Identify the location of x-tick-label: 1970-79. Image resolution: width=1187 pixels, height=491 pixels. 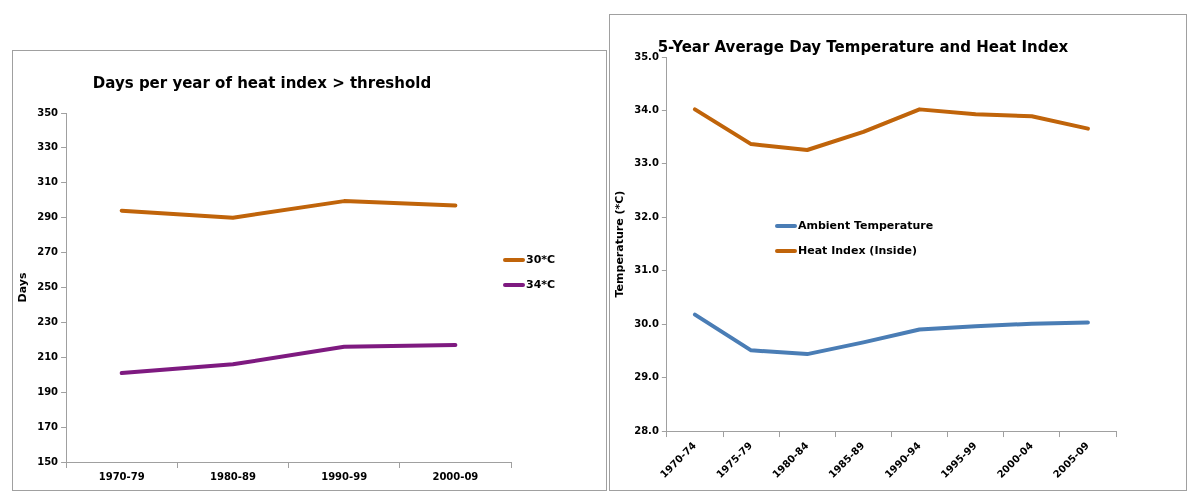
(121, 476).